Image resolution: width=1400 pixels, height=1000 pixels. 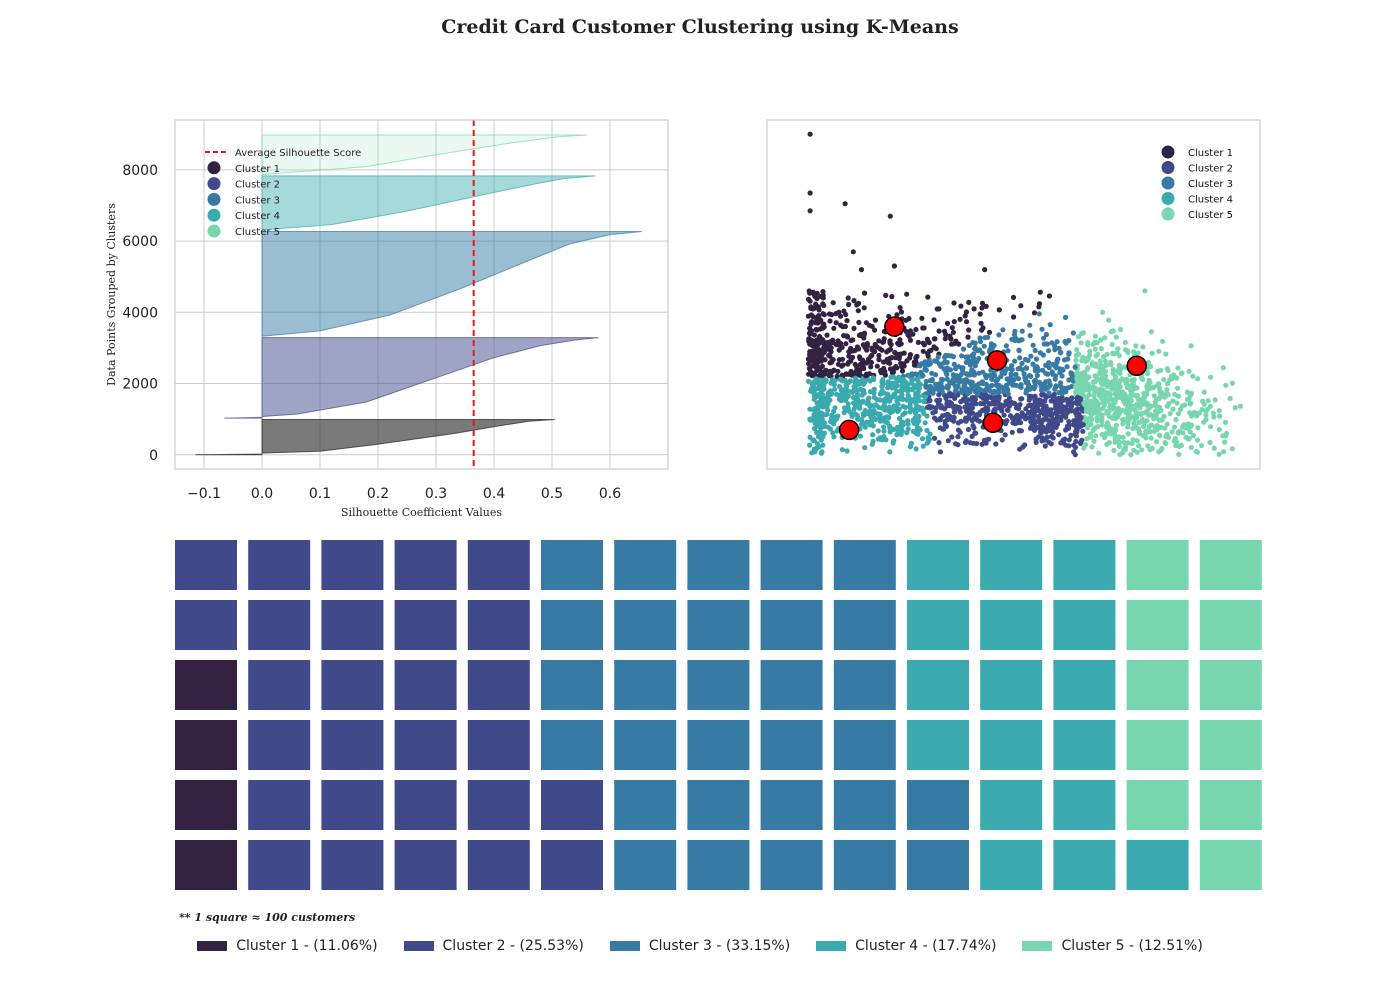 What do you see at coordinates (997, 360) in the screenshot?
I see `centroid-marker` at bounding box center [997, 360].